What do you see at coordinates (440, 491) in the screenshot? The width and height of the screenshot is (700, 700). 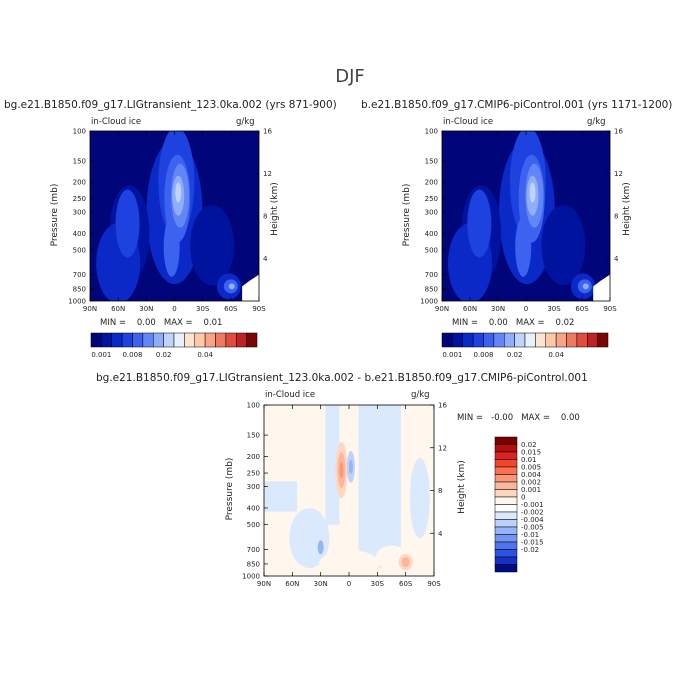 I see `height-tick-label: 8` at bounding box center [440, 491].